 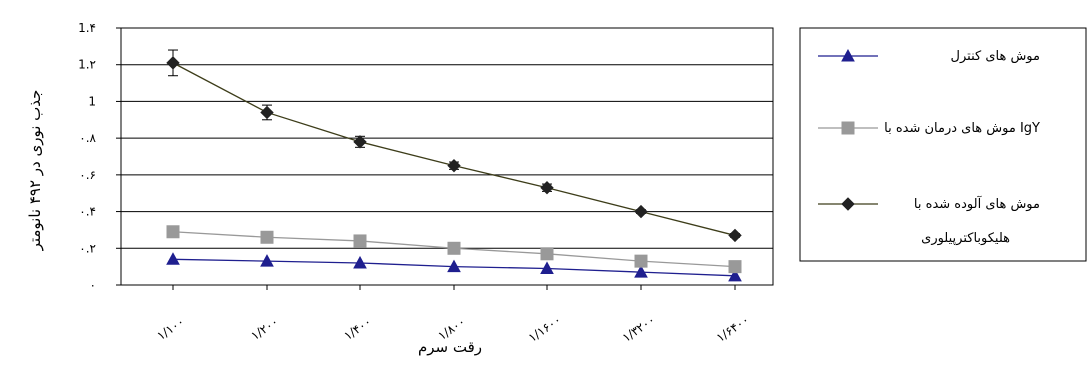 I want to click on legend-label: موش های کنترل, so click(x=995, y=56).